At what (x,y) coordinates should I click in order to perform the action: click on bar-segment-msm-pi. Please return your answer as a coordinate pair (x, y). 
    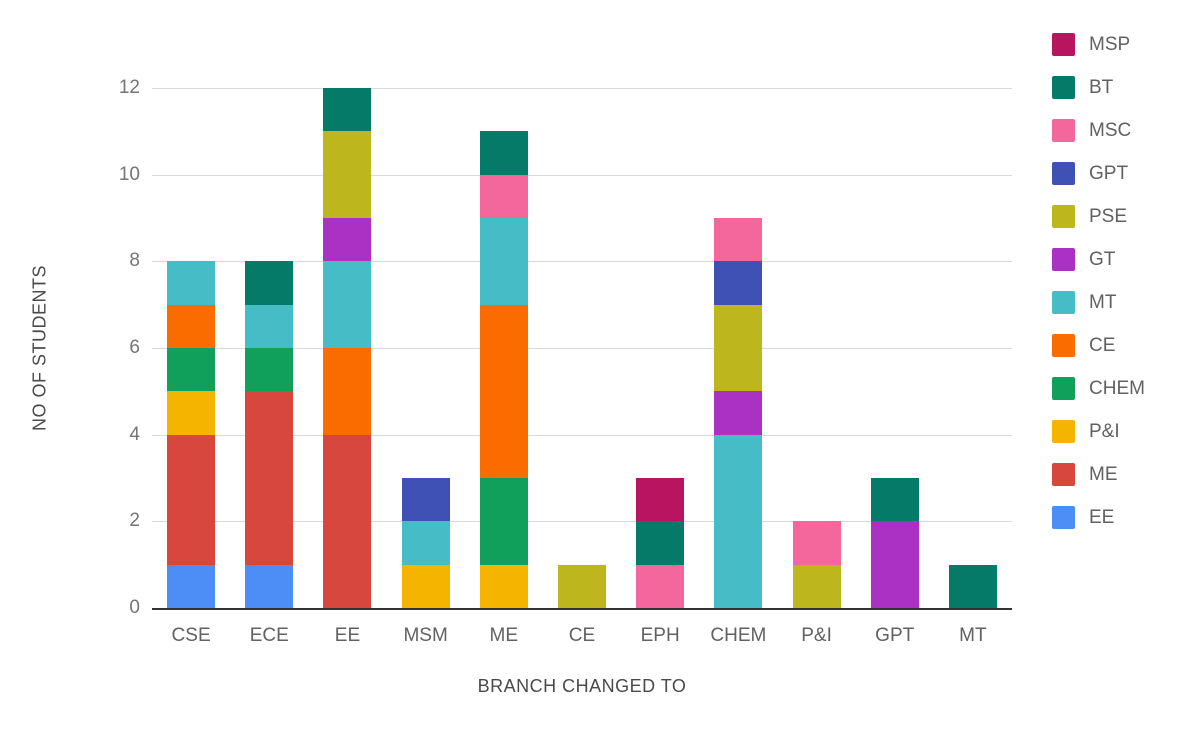
    Looking at the image, I should click on (425, 586).